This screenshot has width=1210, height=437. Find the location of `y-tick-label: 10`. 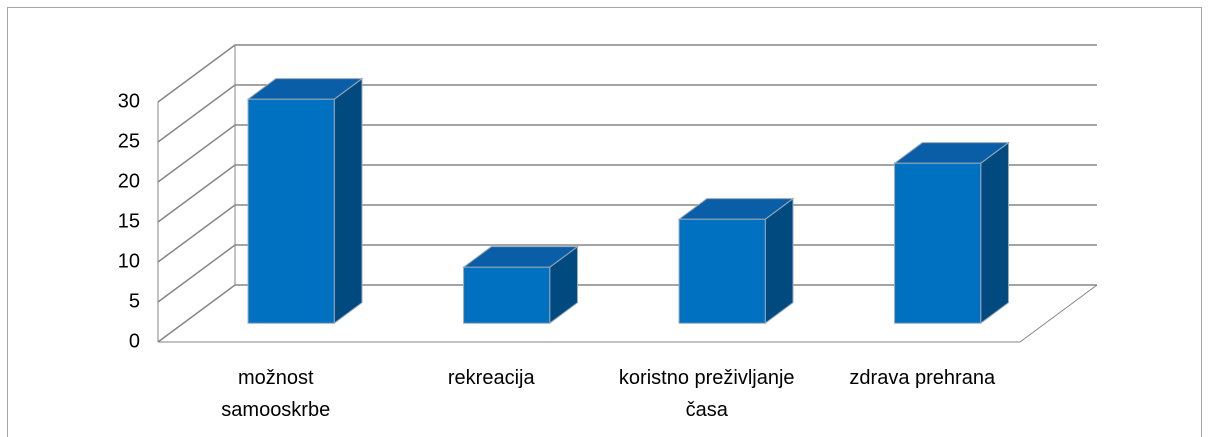

y-tick-label: 10 is located at coordinates (129, 261).